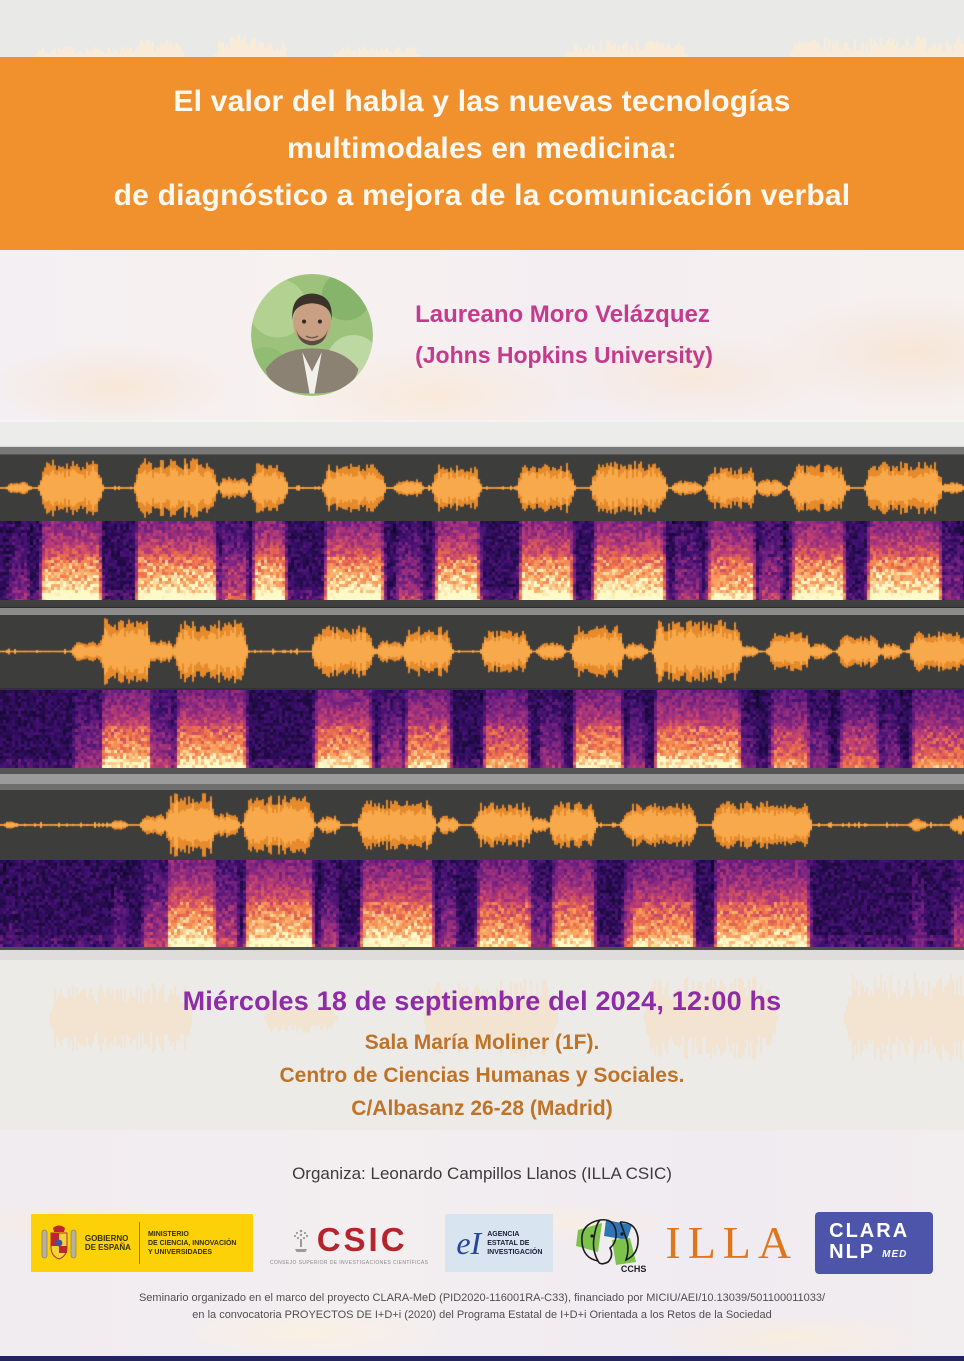 Image resolution: width=964 pixels, height=1361 pixels. What do you see at coordinates (192, 1243) in the screenshot?
I see `ministerio-line-2: DE CIENCIA, INNOVACIÓN` at bounding box center [192, 1243].